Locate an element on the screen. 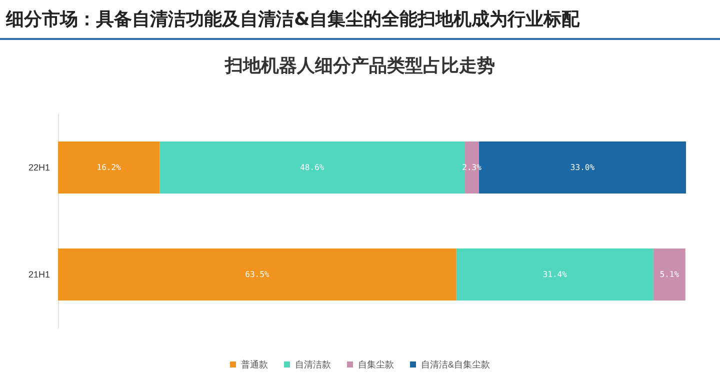 The width and height of the screenshot is (720, 384). chart-title: 细分市场：具备自清洁功能及自清洁&自集尘的全能扫地机成为行业标配 is located at coordinates (293, 20).